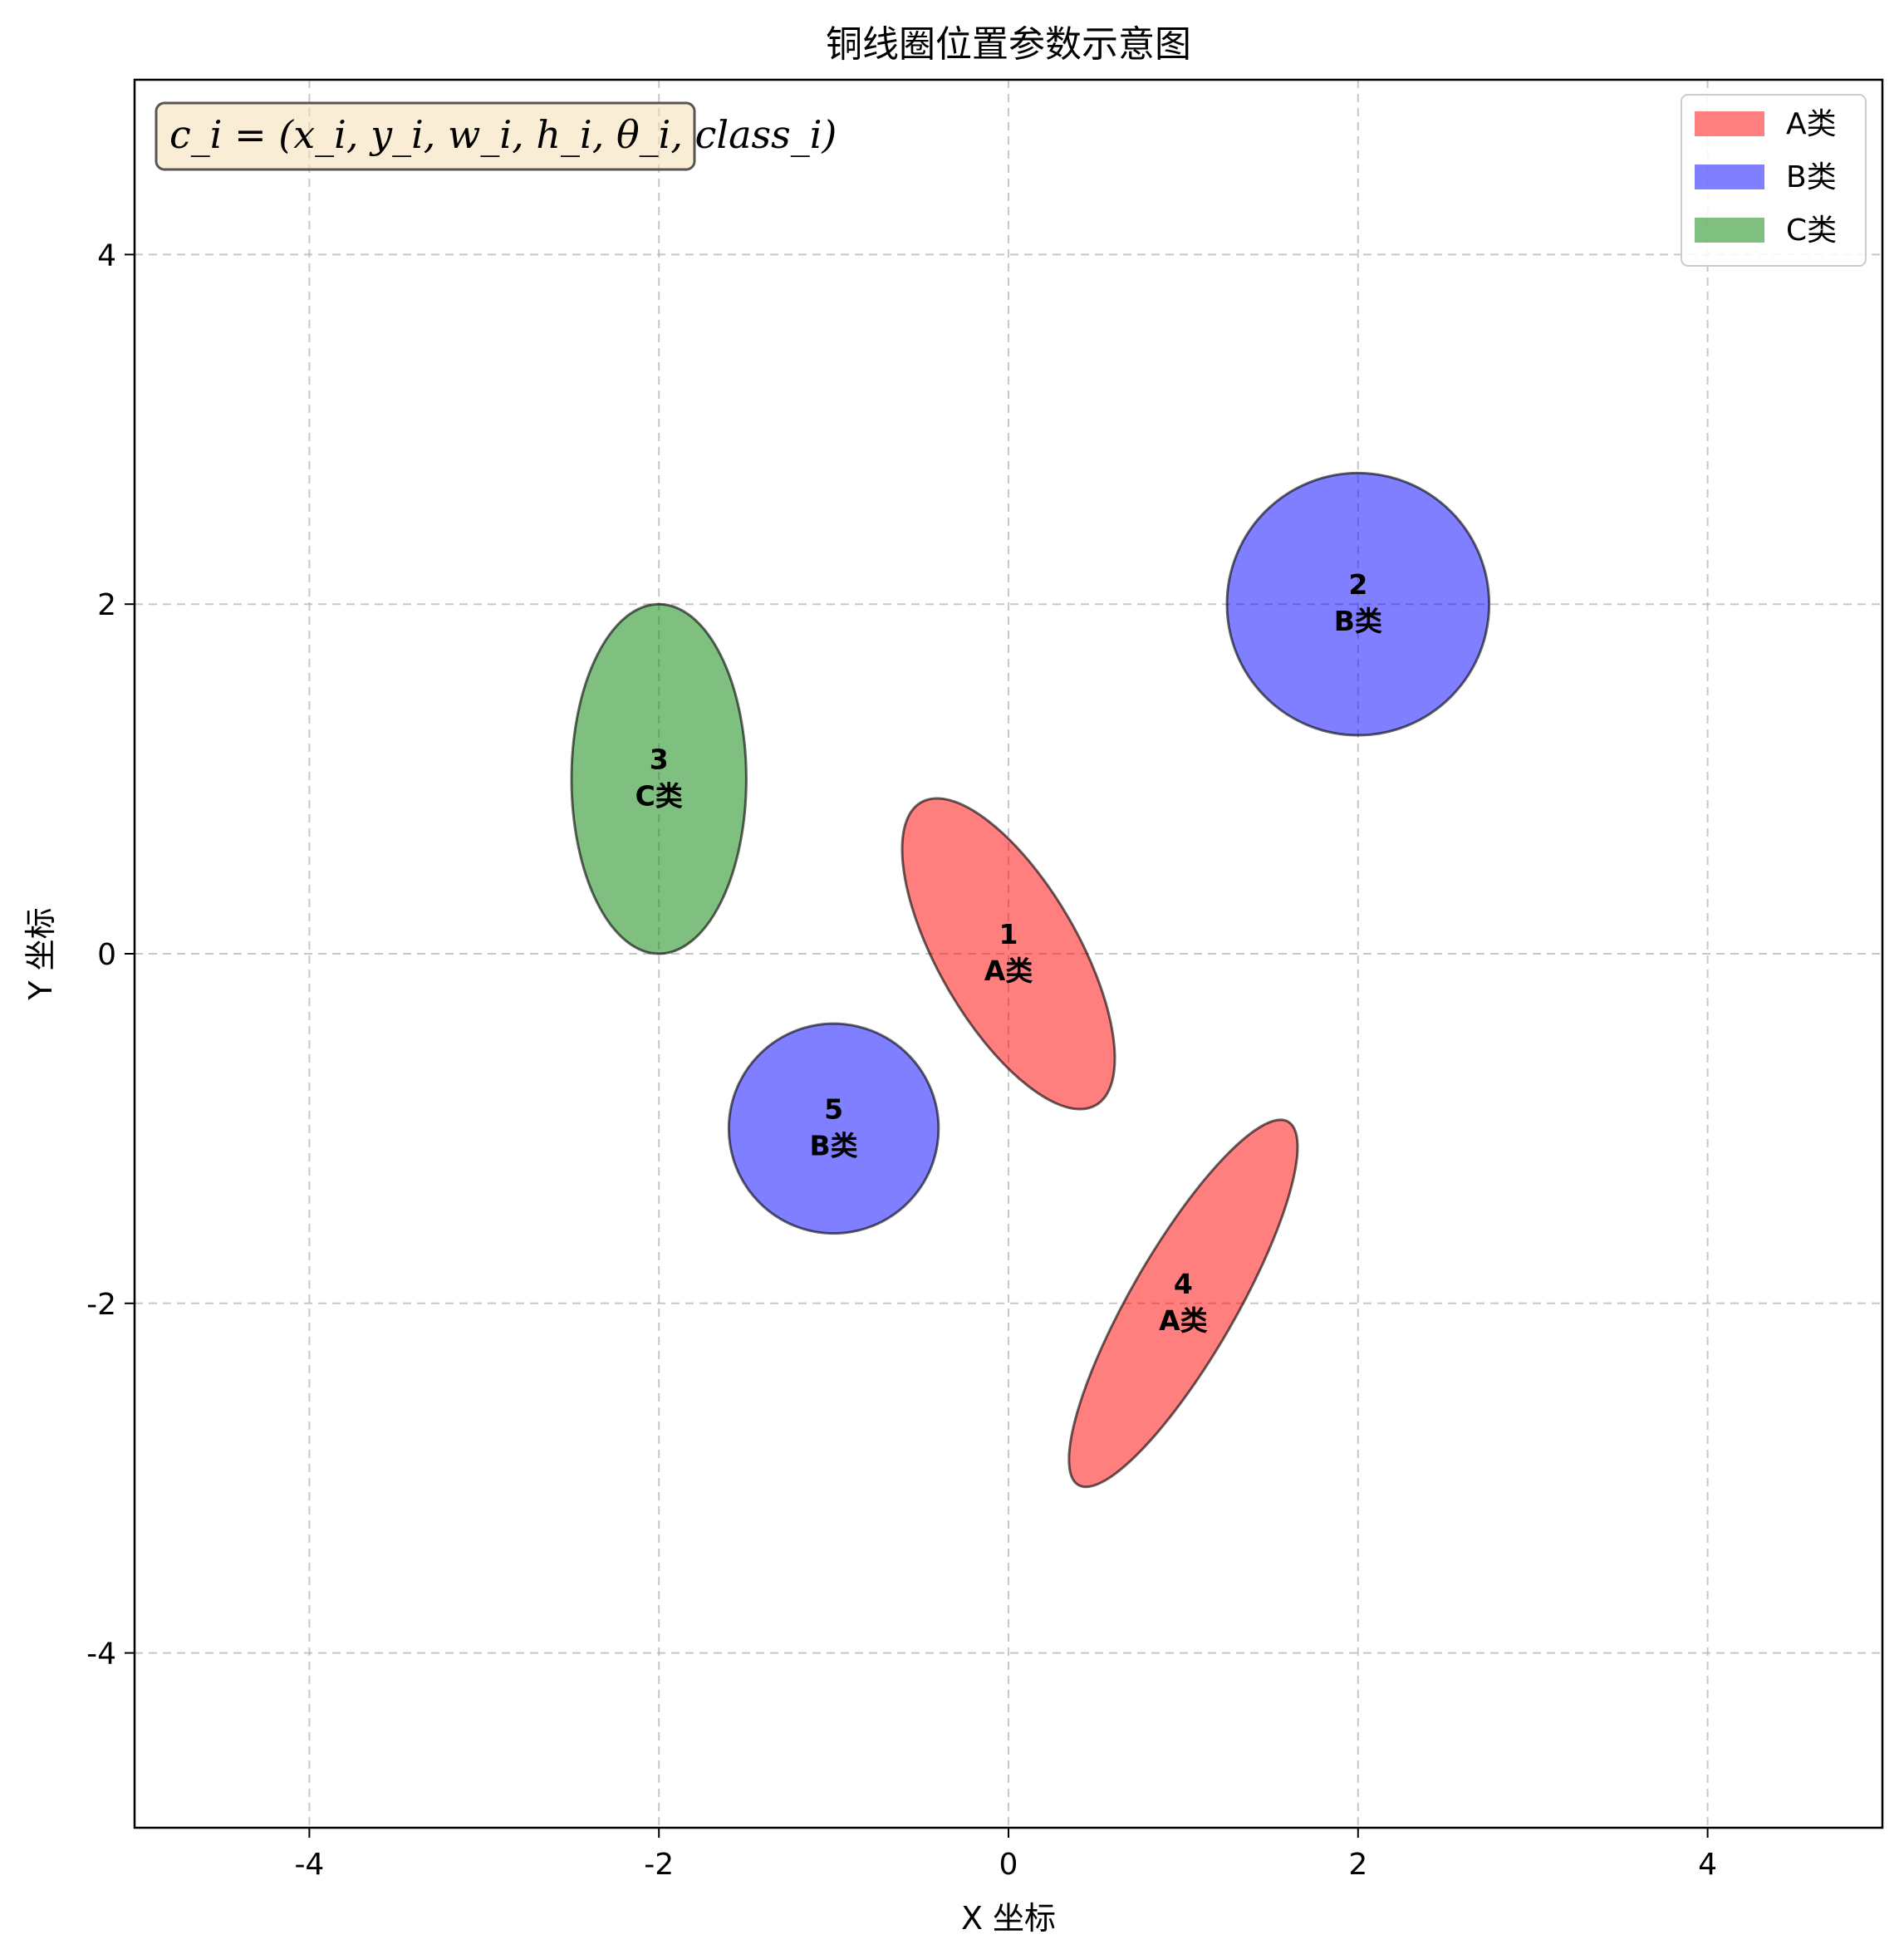 This screenshot has height=1959, width=1904. What do you see at coordinates (1811, 231) in the screenshot?
I see `legend-label-2: C类` at bounding box center [1811, 231].